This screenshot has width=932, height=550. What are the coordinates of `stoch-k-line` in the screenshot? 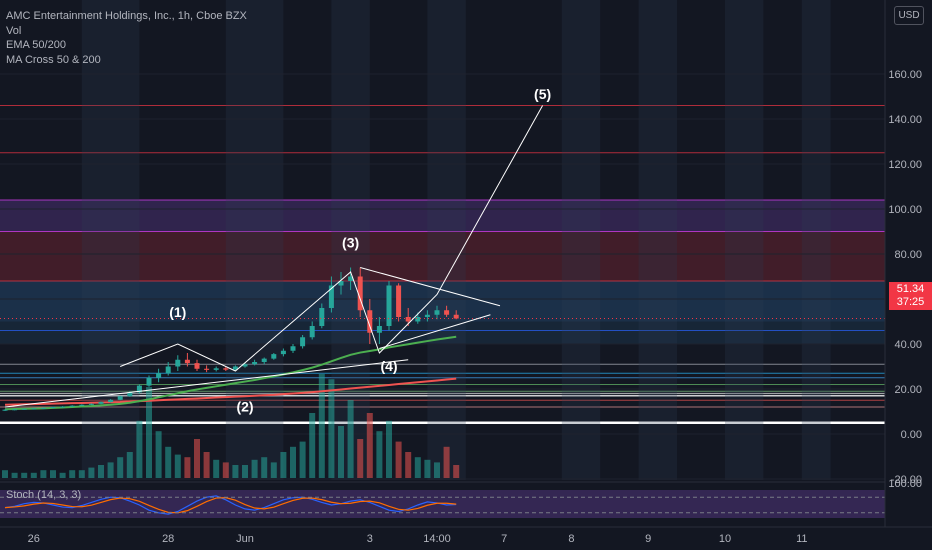 It's located at (230, 505).